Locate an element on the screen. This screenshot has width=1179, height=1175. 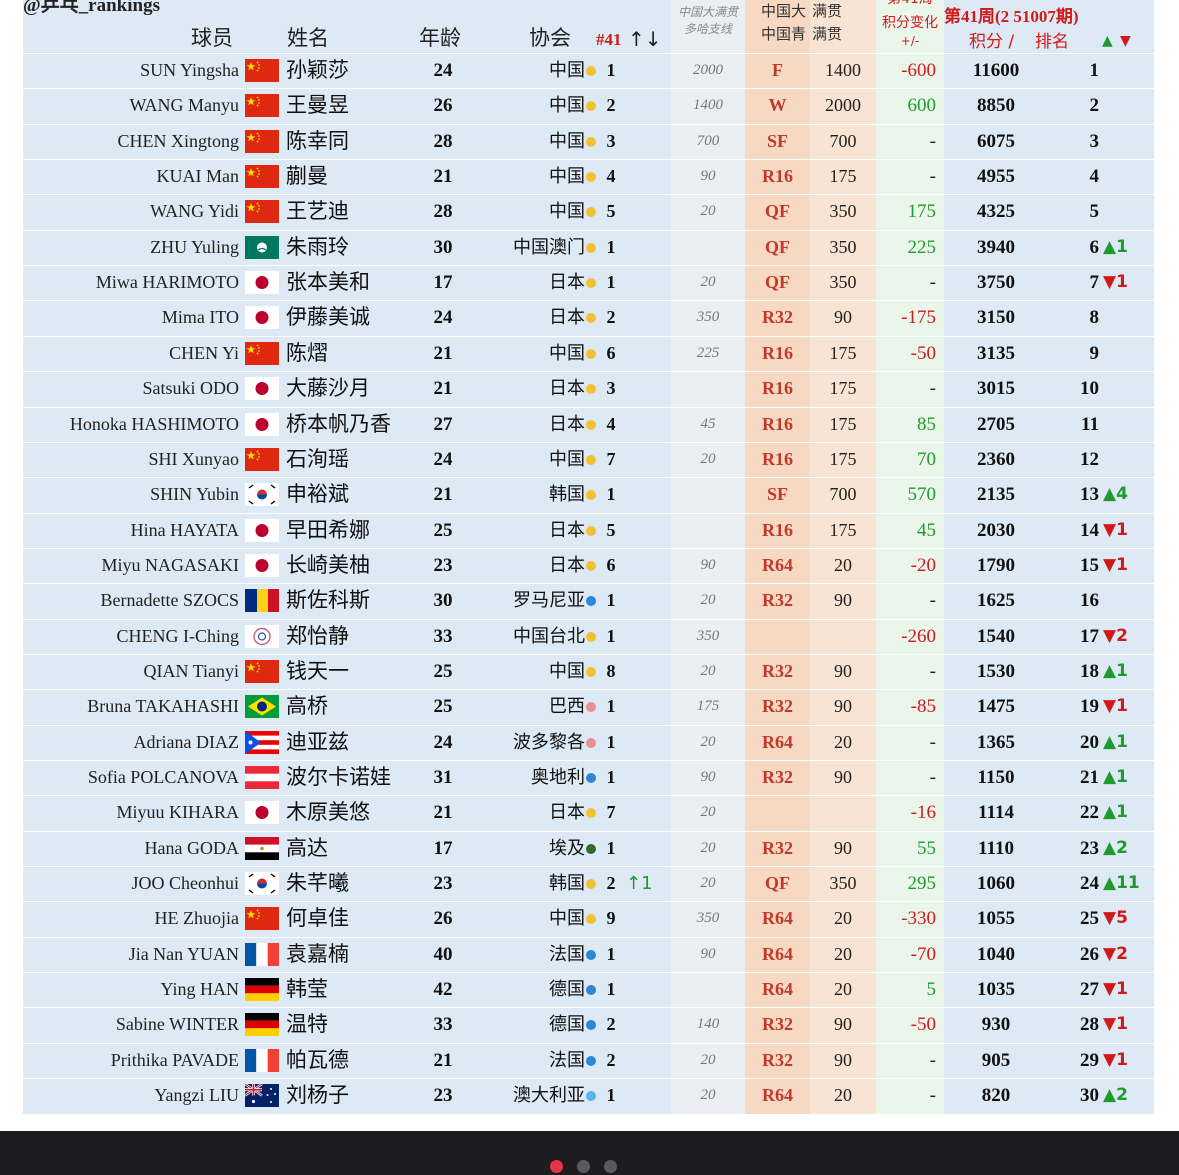
association-name: 韩国 is located at coordinates (567, 883).